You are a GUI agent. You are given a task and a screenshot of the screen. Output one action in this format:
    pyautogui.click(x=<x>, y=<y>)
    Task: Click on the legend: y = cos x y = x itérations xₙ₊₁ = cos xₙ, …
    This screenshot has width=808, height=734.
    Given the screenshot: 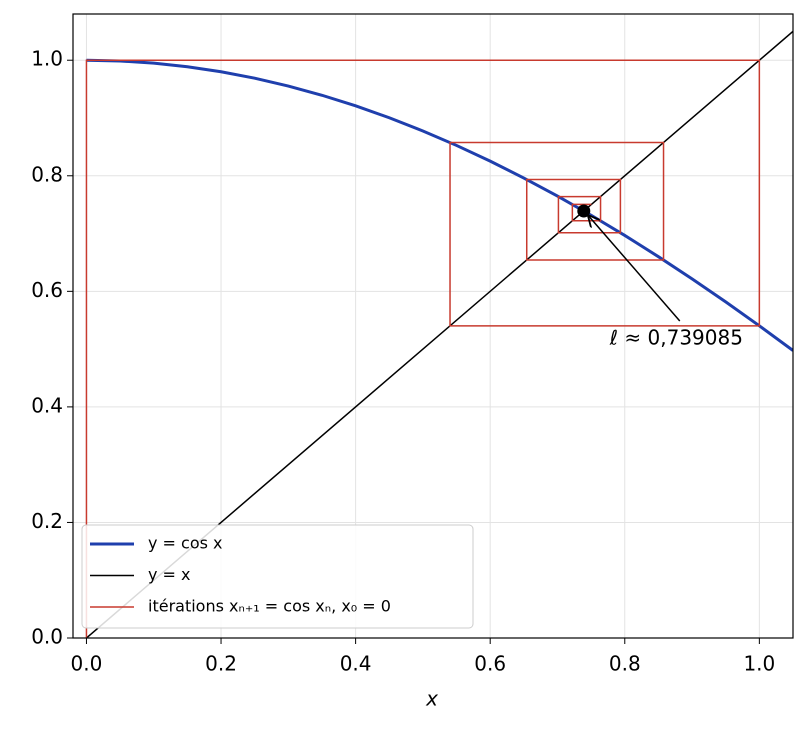 What is the action you would take?
    pyautogui.click(x=277, y=576)
    